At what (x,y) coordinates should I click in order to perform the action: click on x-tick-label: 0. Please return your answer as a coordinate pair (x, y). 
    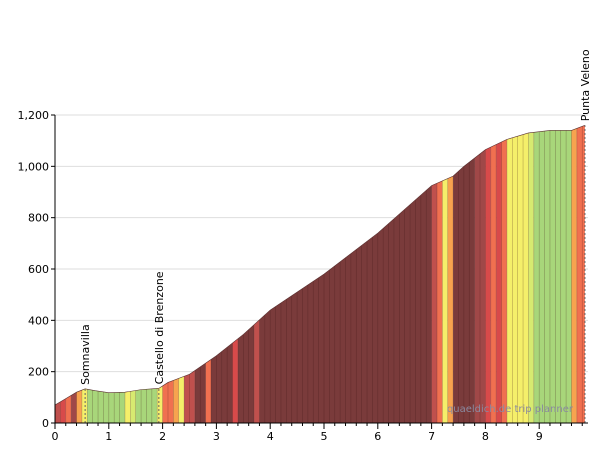
    Looking at the image, I should click on (55, 436).